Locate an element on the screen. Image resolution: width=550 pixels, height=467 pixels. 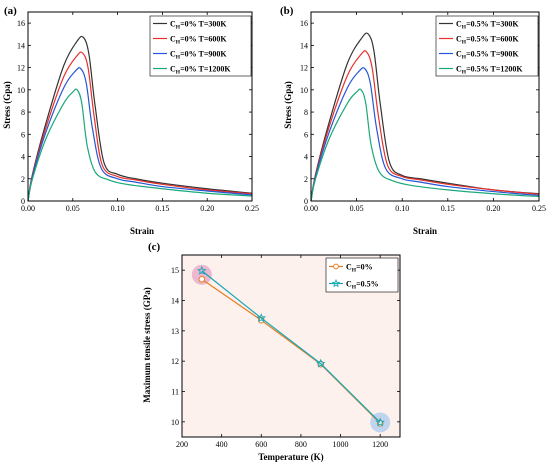
panel-label-c: (c) is located at coordinates (154, 247).